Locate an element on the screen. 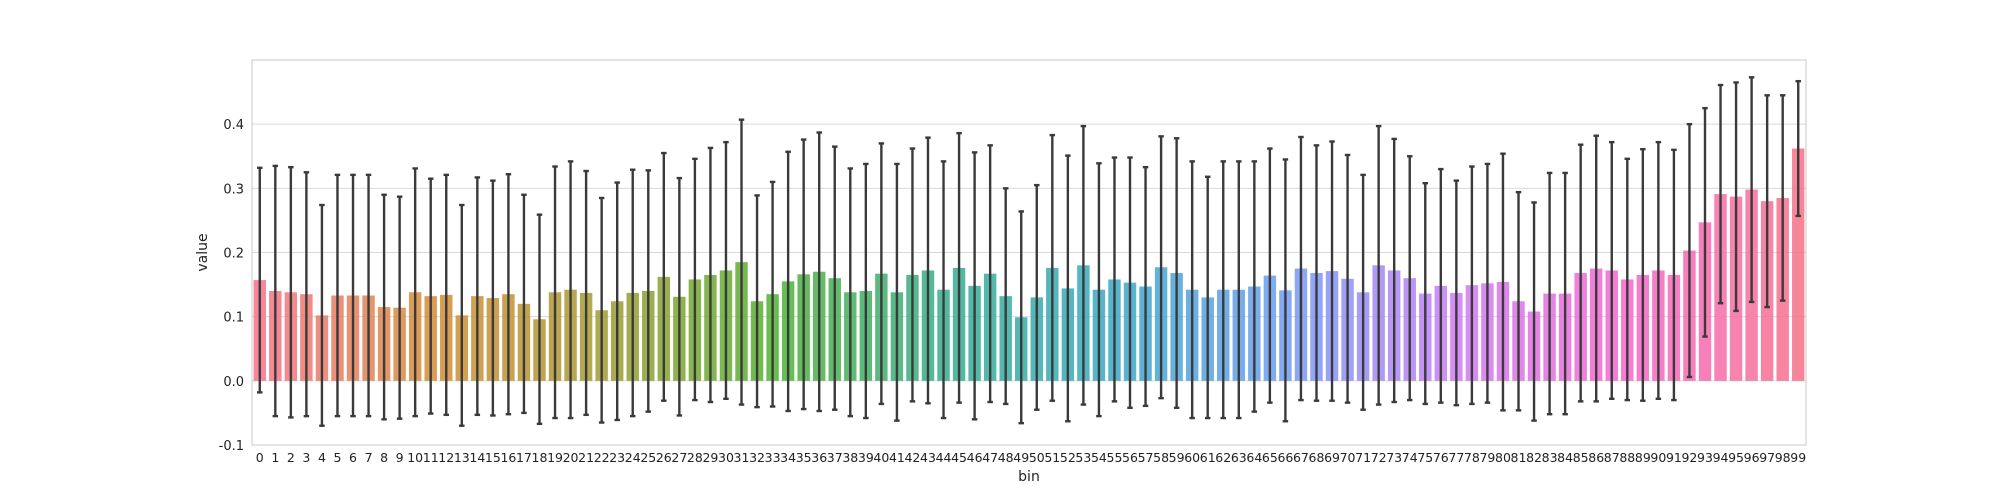 The image size is (2000, 504). x-tick-label: 53 is located at coordinates (1083, 457).